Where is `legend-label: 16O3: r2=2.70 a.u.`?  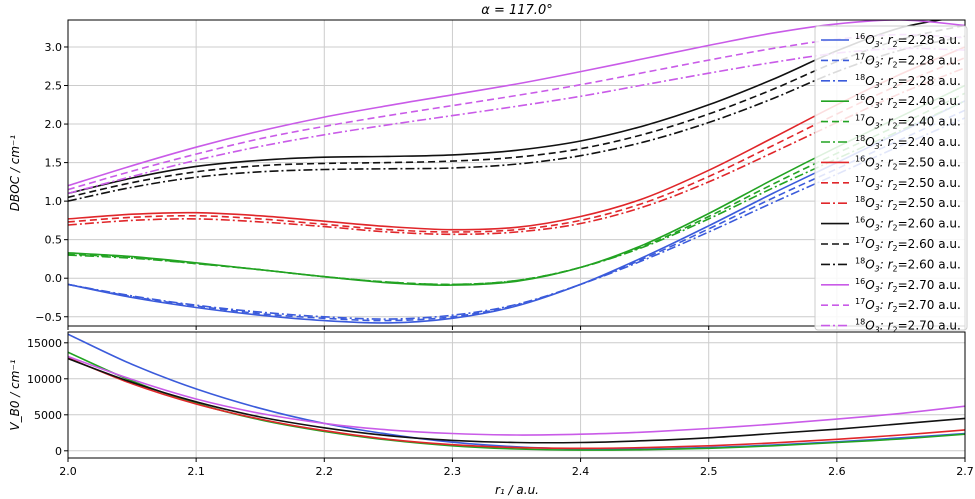 legend-label: 16O3: r2=2.70 a.u. is located at coordinates (908, 285).